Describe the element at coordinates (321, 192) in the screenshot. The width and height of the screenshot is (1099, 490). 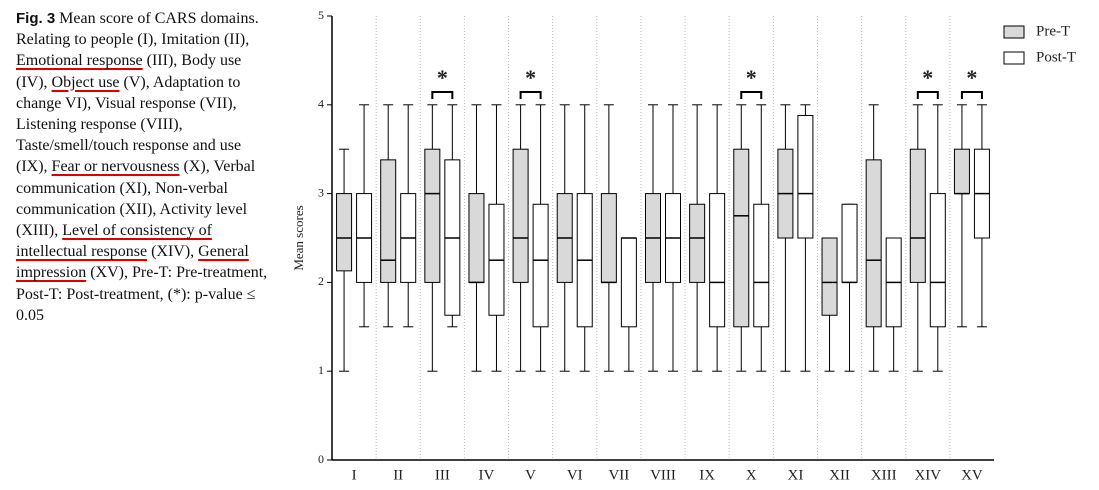
I see `y-tick-label: 3` at that location.